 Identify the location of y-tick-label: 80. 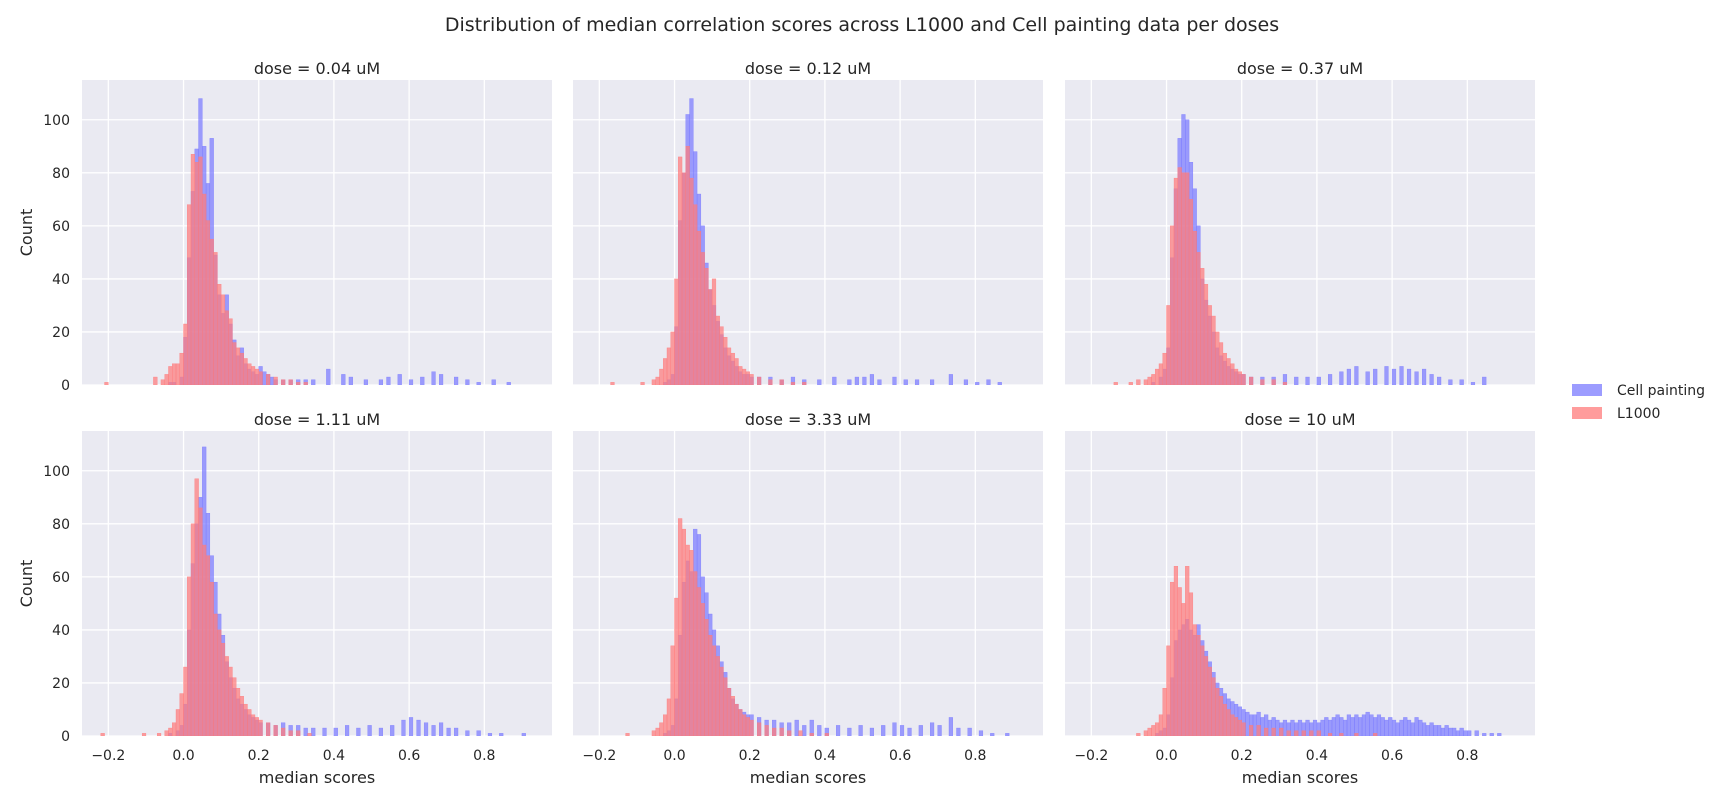
(61, 174).